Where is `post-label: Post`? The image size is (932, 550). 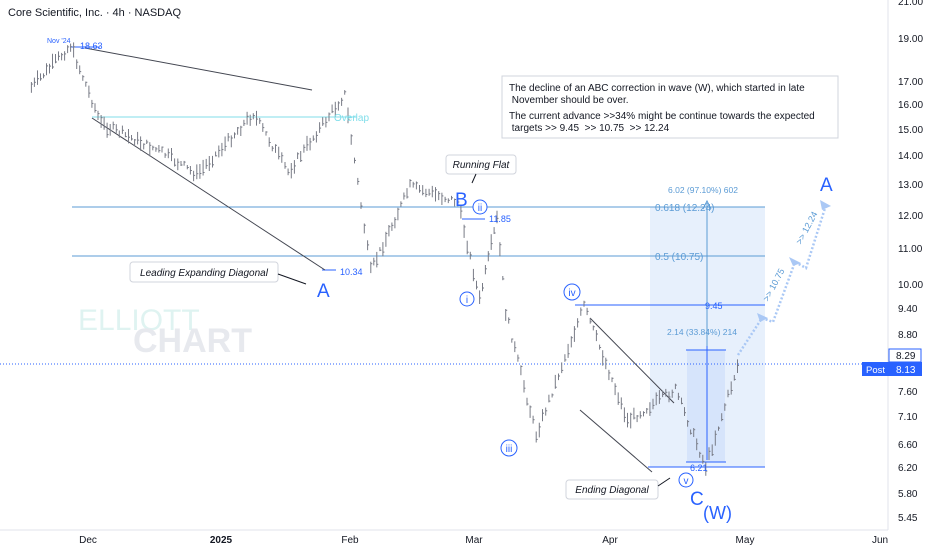
post-label: Post is located at coordinates (875, 370).